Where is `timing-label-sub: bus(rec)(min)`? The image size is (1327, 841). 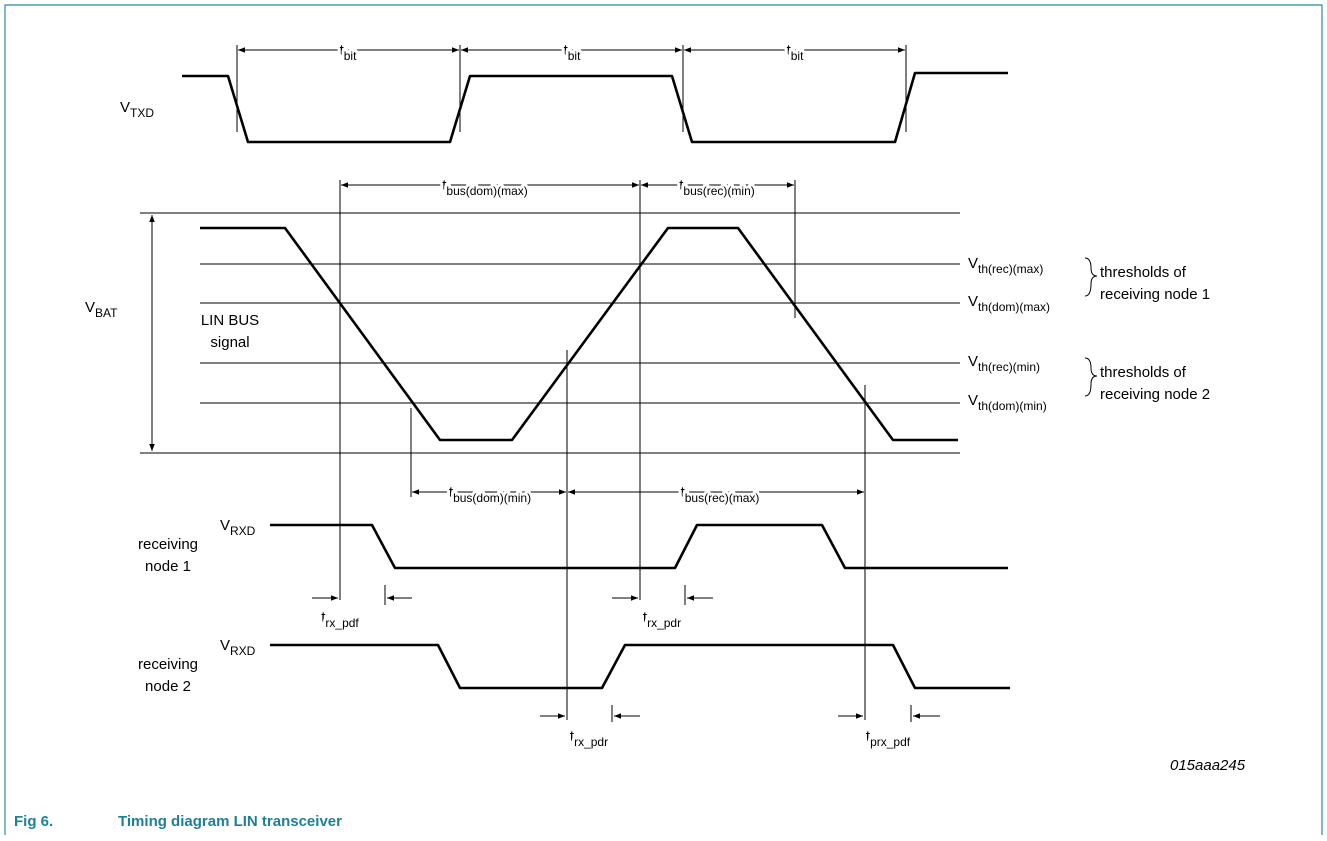
timing-label-sub: bus(rec)(min) is located at coordinates (718, 191).